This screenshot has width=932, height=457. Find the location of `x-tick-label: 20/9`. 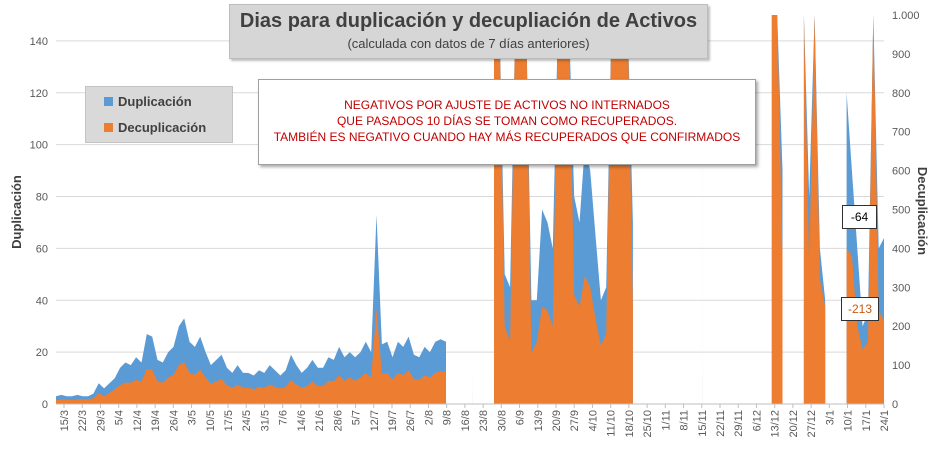

x-tick-label: 20/9 is located at coordinates (557, 420).